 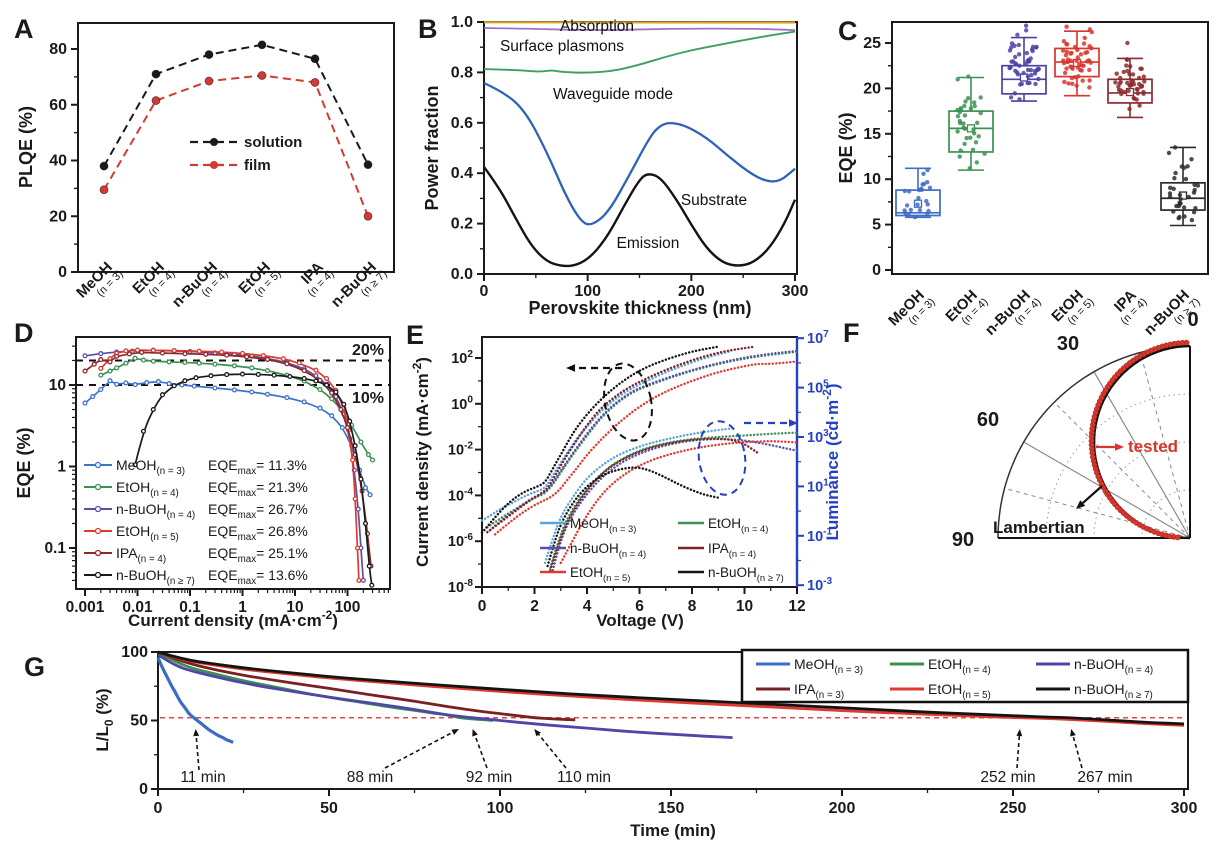 What do you see at coordinates (62, 272) in the screenshot?
I see `y-tick: 0` at bounding box center [62, 272].